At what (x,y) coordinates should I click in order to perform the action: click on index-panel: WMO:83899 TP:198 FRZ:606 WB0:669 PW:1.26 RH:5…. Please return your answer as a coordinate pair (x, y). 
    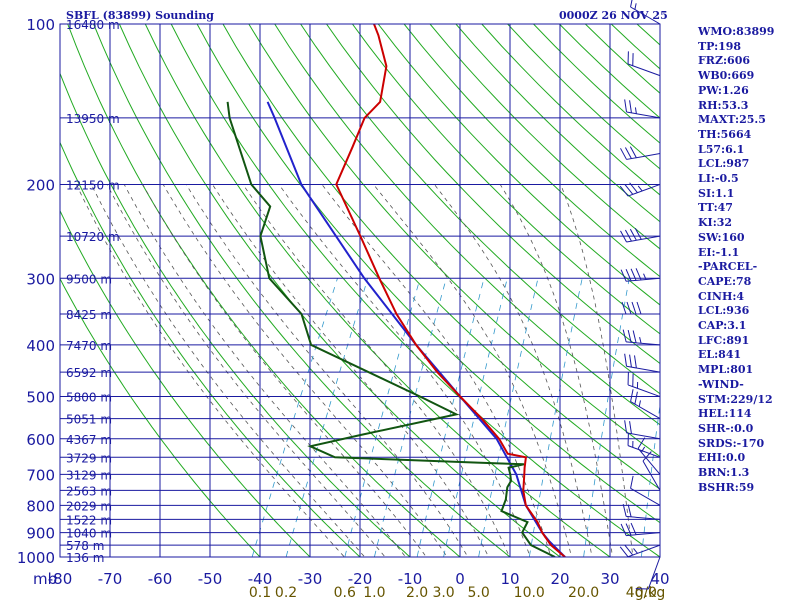
    Looking at the image, I should click on (736, 260).